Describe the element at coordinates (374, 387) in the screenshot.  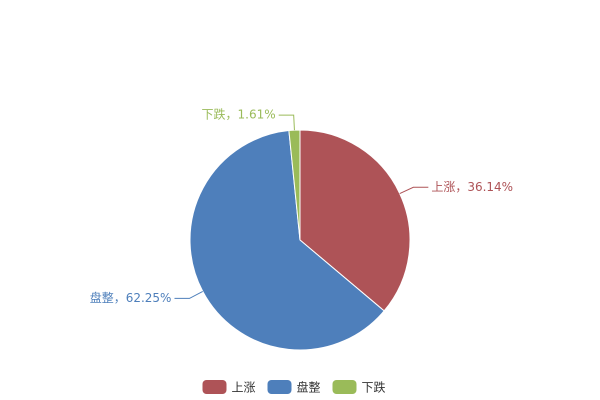
I see `legend-label: 下跌` at that location.